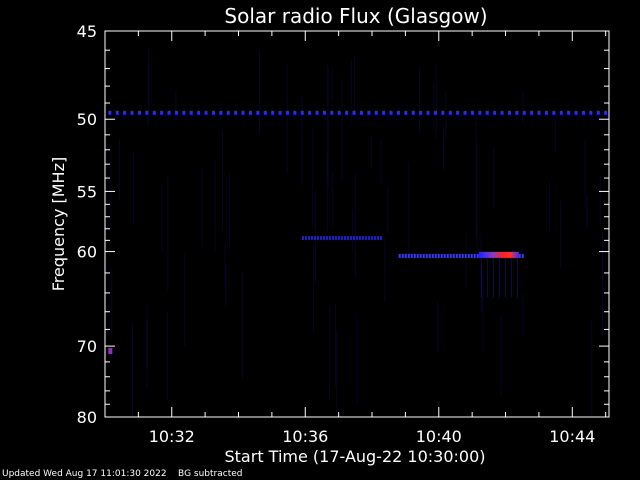  I want to click on y-tick-label: 50, so click(87, 119).